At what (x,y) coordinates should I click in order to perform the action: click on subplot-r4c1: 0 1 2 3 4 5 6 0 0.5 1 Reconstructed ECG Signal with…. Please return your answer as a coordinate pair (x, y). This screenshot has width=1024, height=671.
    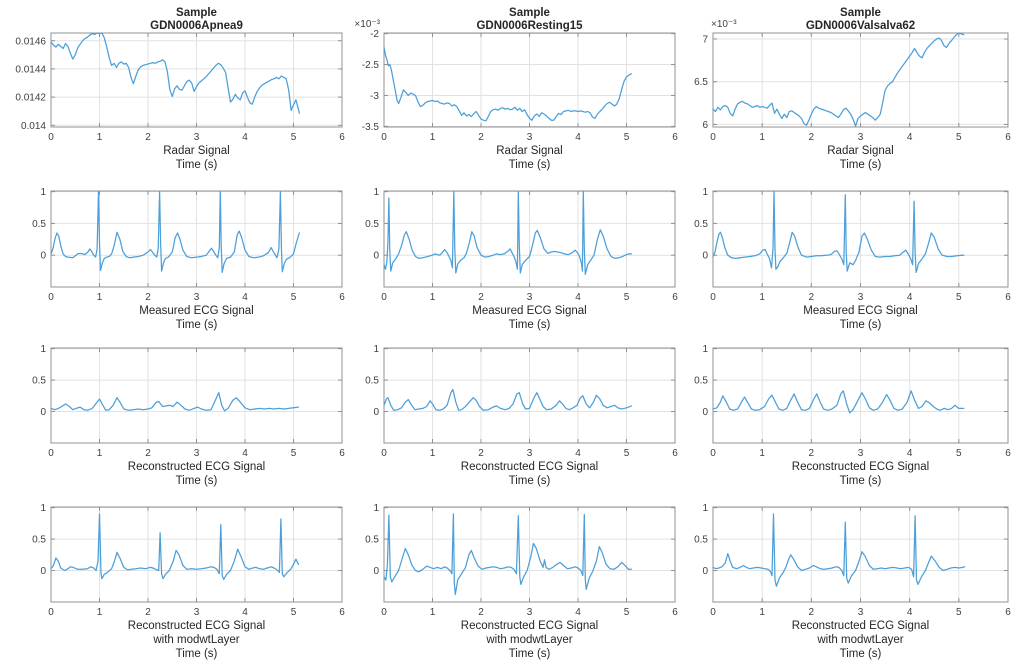
    Looking at the image, I should click on (188, 581).